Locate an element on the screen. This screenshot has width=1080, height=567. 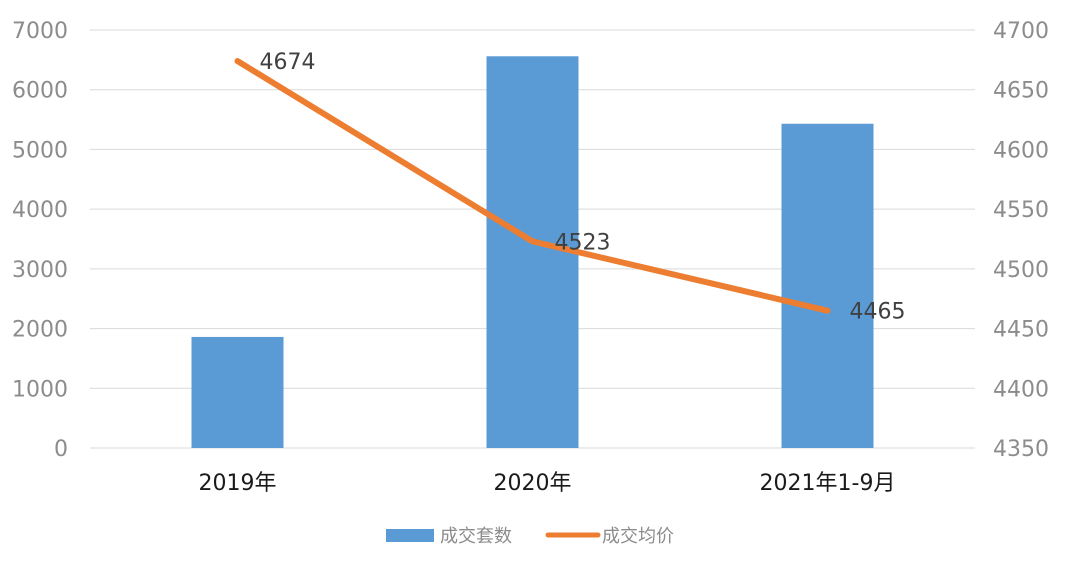
legend-label: 成交均价 is located at coordinates (638, 536).